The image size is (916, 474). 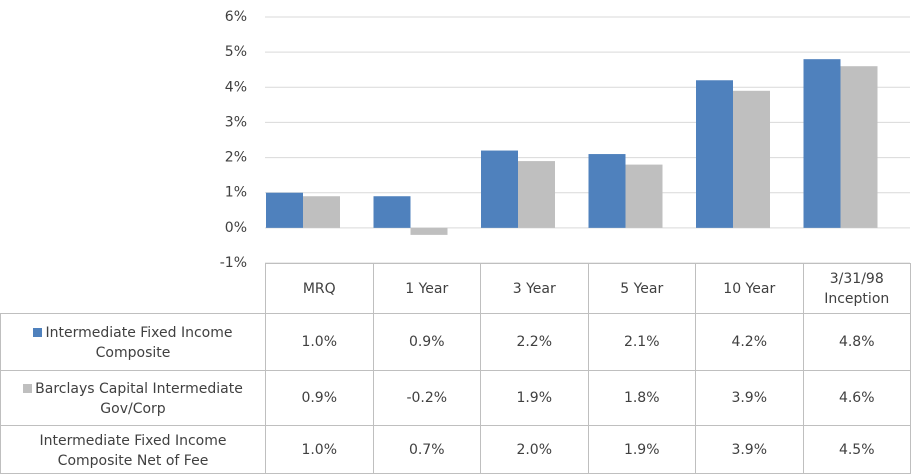 What do you see at coordinates (641, 342) in the screenshot?
I see `table-cell: 2.1%` at bounding box center [641, 342].